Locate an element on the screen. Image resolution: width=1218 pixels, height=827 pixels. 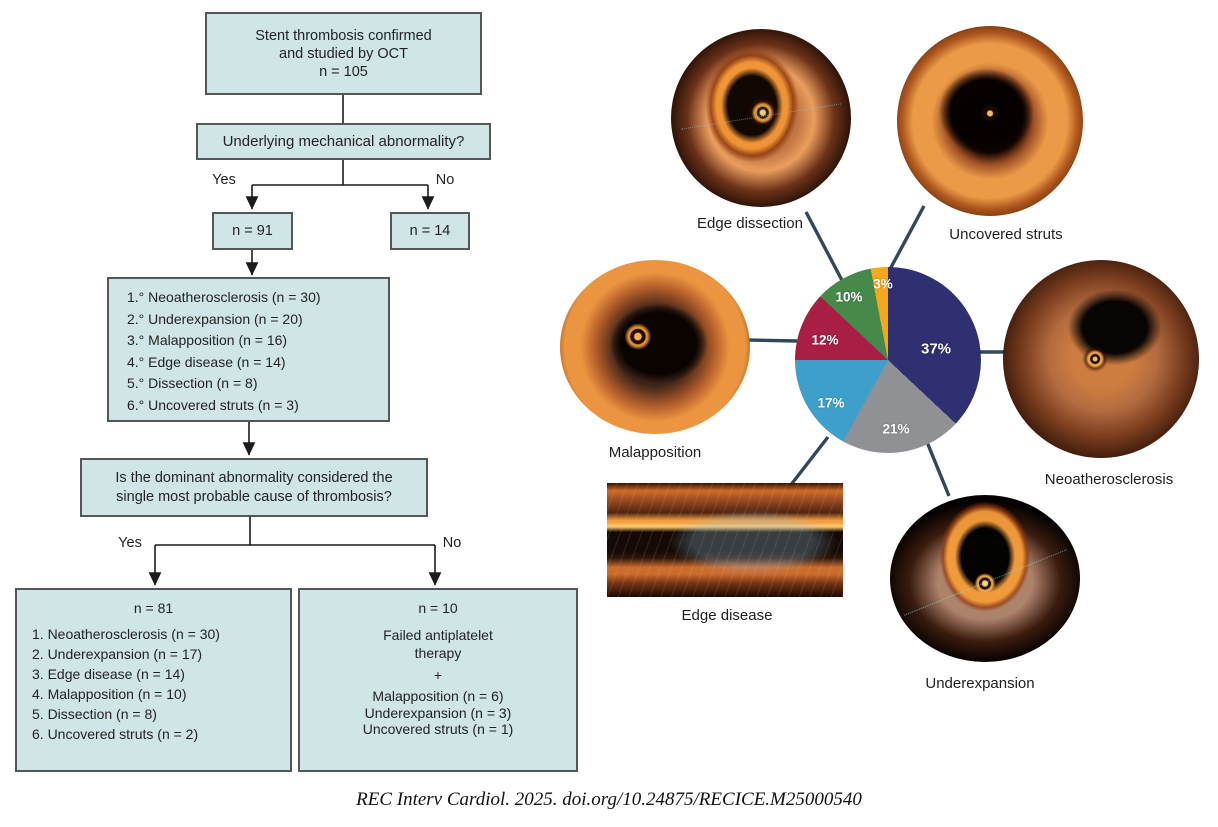
n14-text: n = 14 is located at coordinates (430, 231).